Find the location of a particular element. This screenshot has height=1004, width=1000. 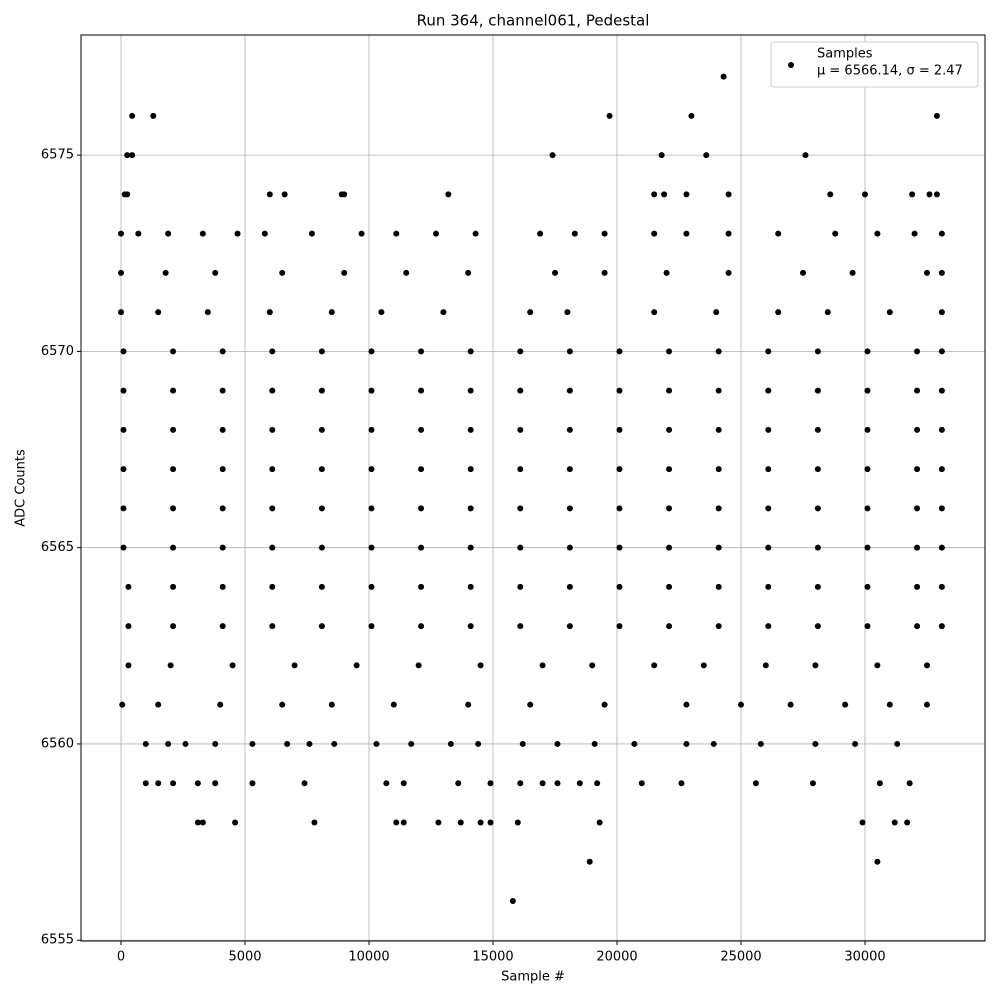

legend-note: μ = 6566.14, σ = 2.47 is located at coordinates (890, 71).